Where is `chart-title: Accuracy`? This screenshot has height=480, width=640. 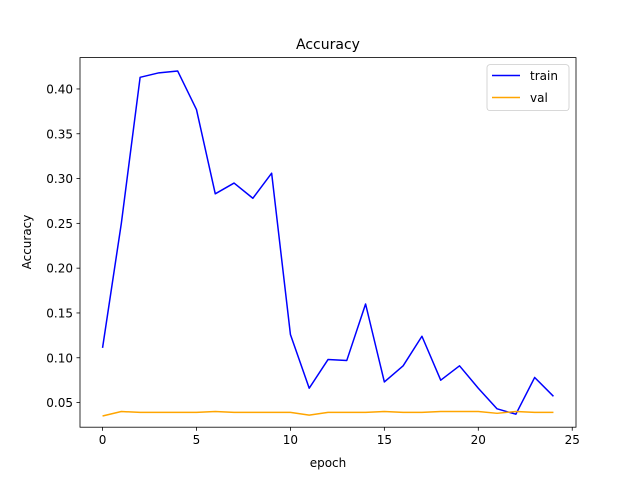
chart-title: Accuracy is located at coordinates (328, 45).